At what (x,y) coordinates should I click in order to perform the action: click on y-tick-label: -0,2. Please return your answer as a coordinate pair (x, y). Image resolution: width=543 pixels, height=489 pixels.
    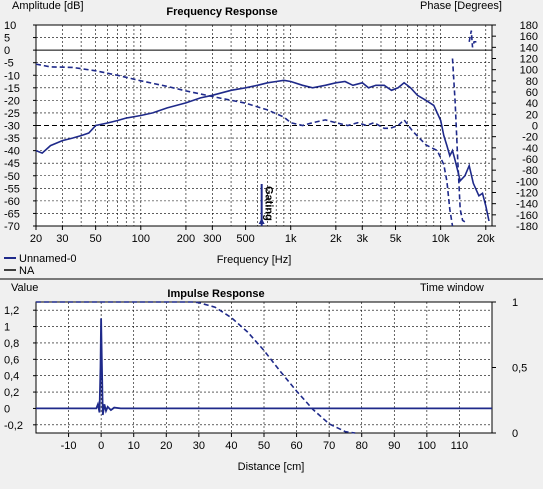
    Looking at the image, I should click on (13, 426).